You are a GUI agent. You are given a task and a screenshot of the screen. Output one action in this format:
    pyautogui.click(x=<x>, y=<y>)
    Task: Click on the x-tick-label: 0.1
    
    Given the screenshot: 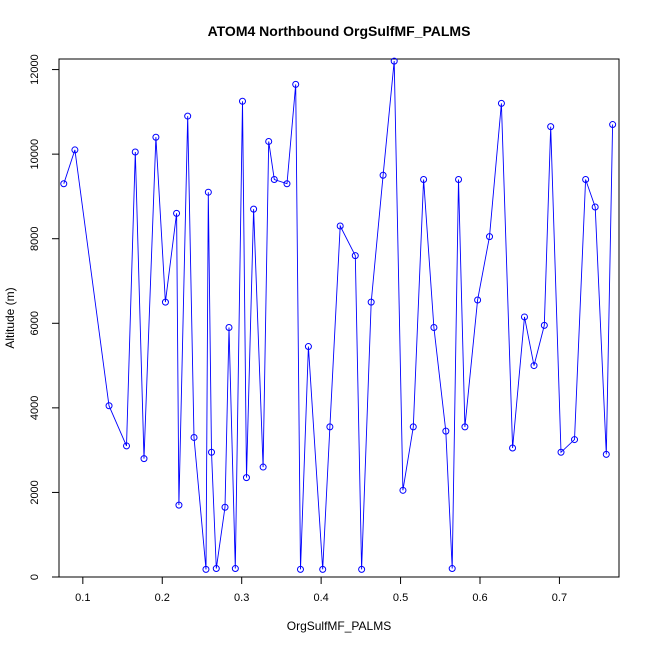 What is the action you would take?
    pyautogui.click(x=82, y=598)
    